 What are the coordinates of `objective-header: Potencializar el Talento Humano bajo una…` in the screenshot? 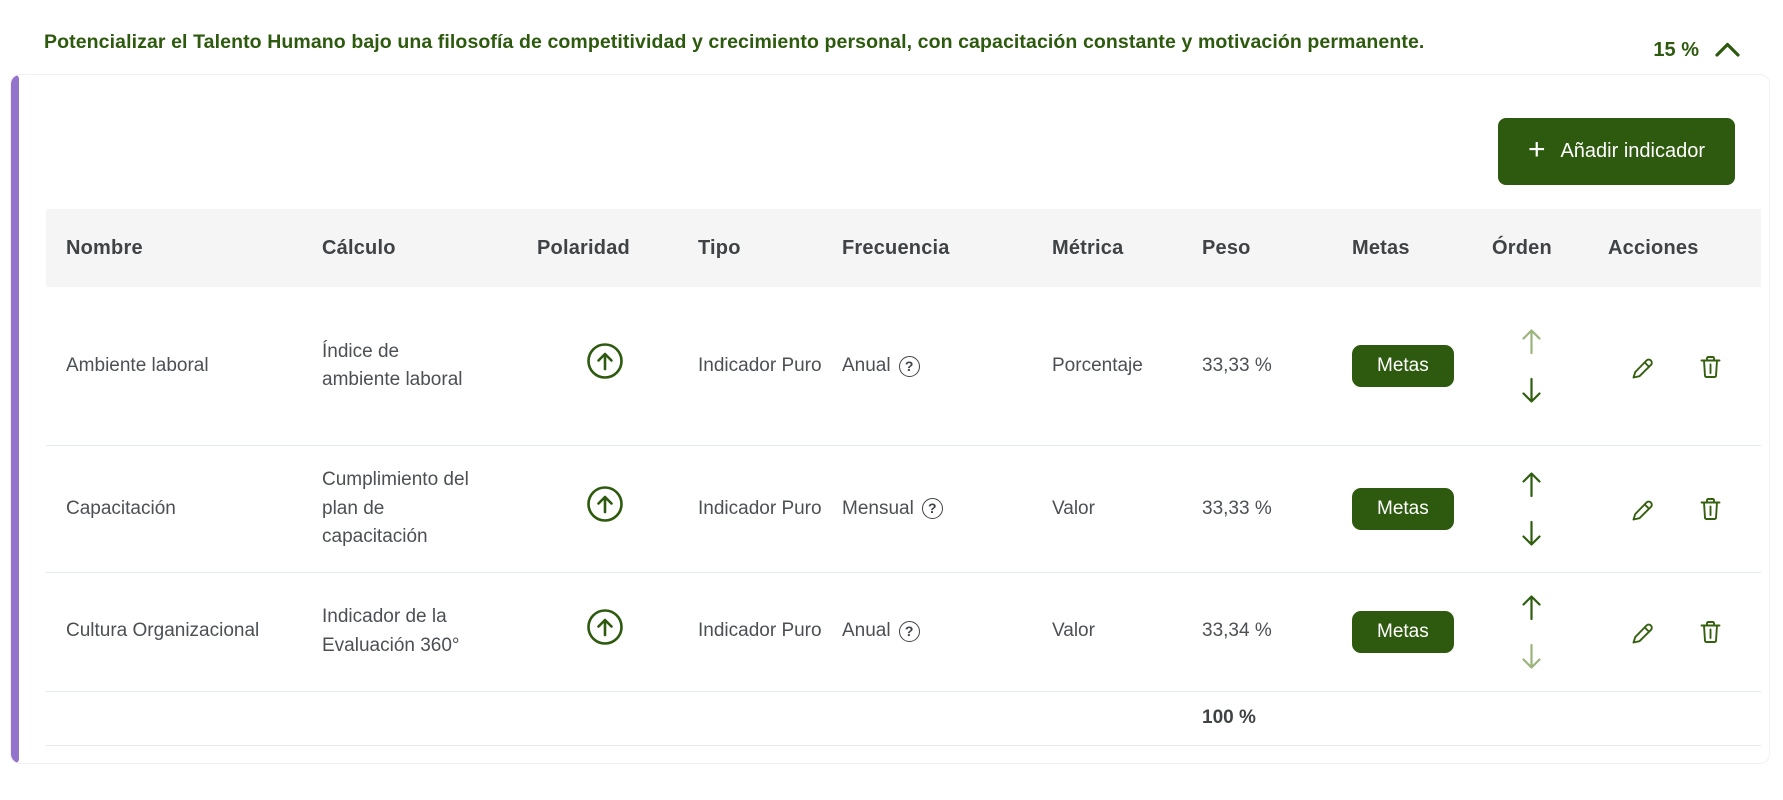 It's located at (891, 31).